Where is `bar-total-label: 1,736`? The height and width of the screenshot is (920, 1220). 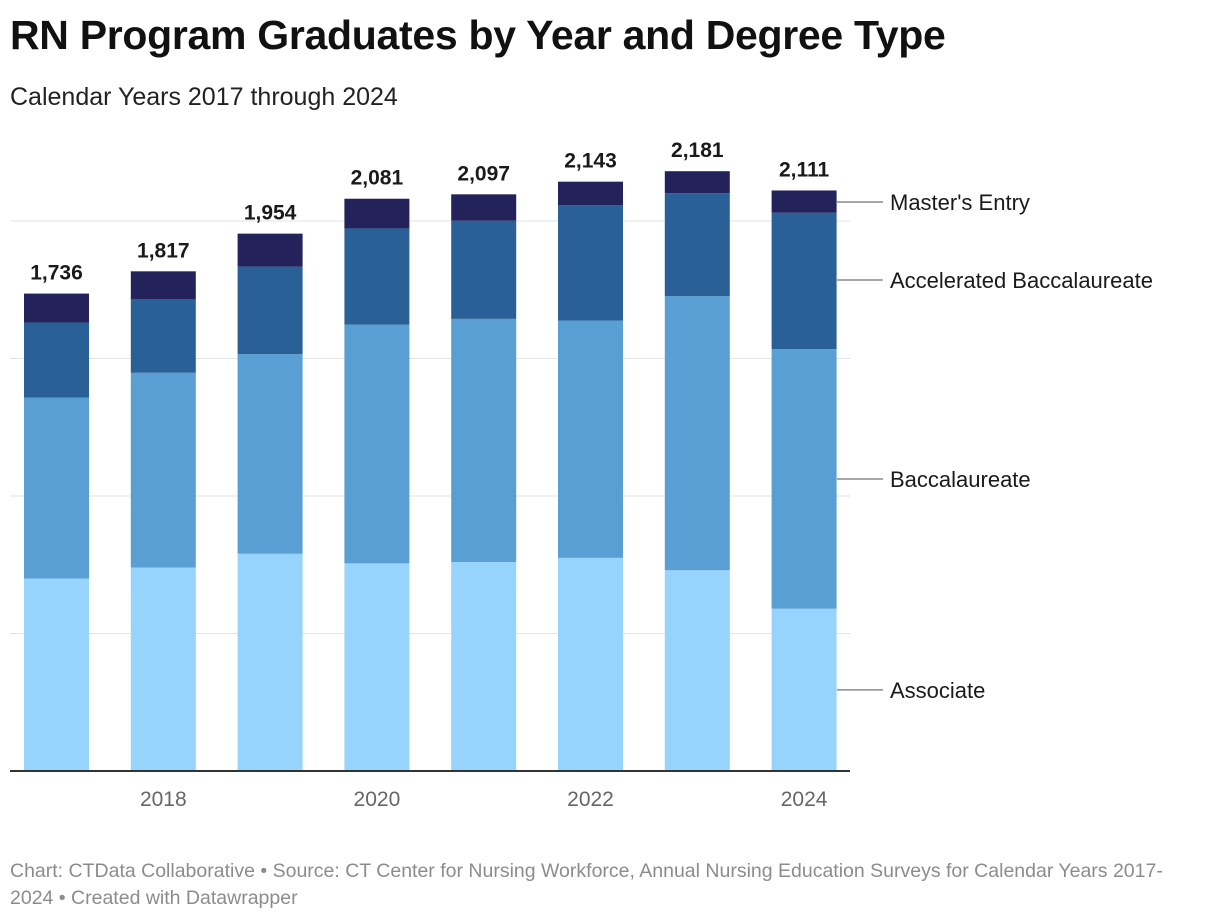 bar-total-label: 1,736 is located at coordinates (56, 273).